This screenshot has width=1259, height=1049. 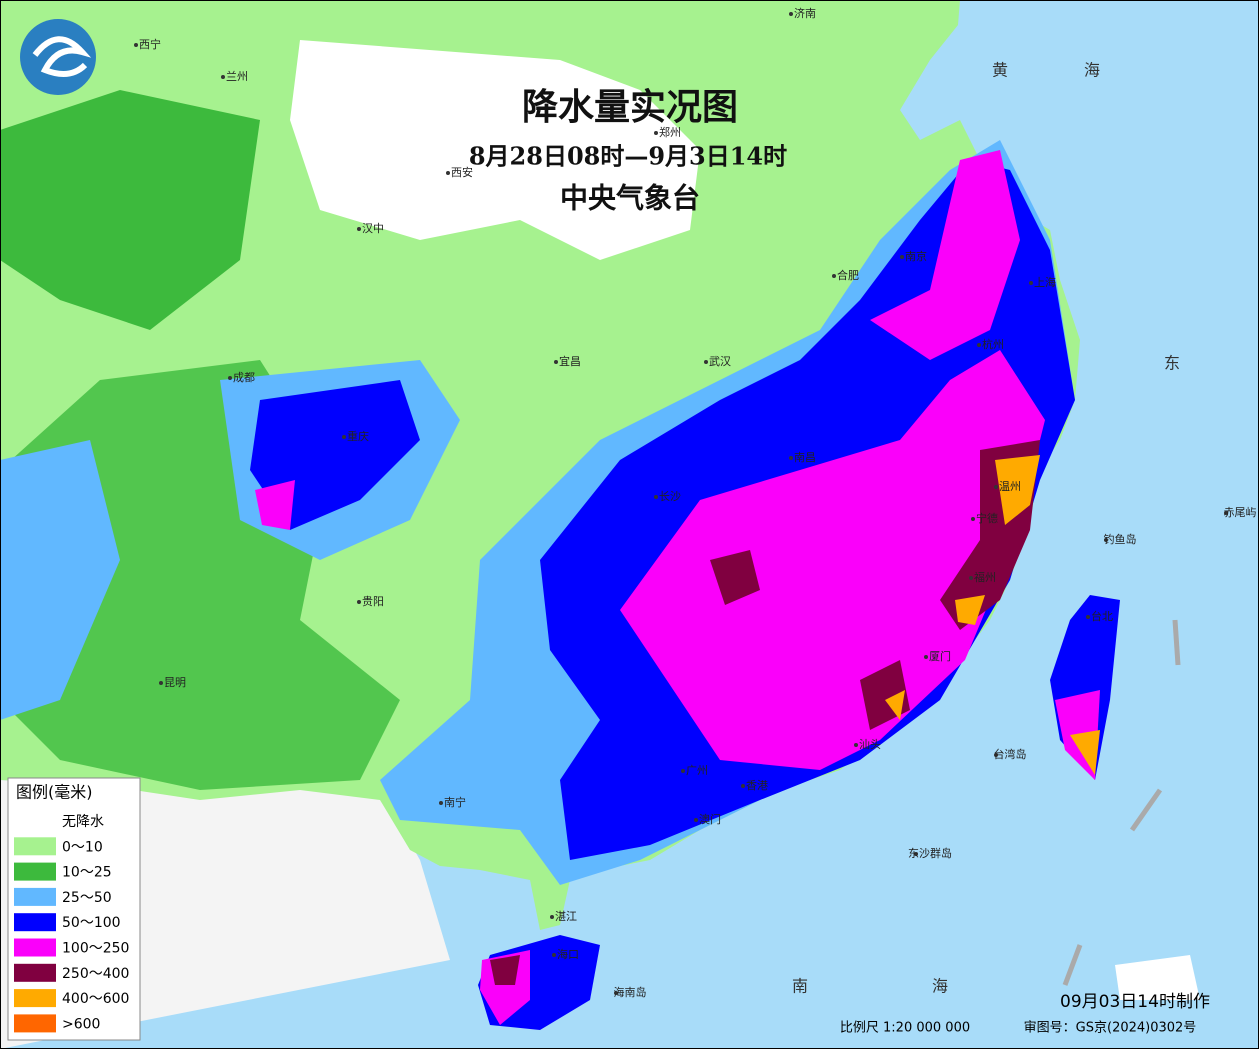 I want to click on title: 降水量实况图, so click(x=630, y=107).